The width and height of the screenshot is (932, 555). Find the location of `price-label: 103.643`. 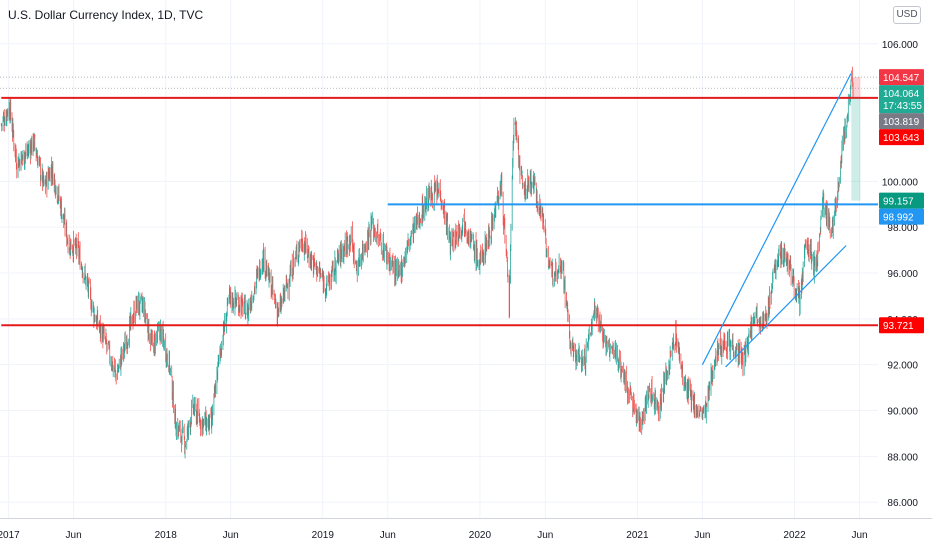

price-label: 103.643 is located at coordinates (901, 137).